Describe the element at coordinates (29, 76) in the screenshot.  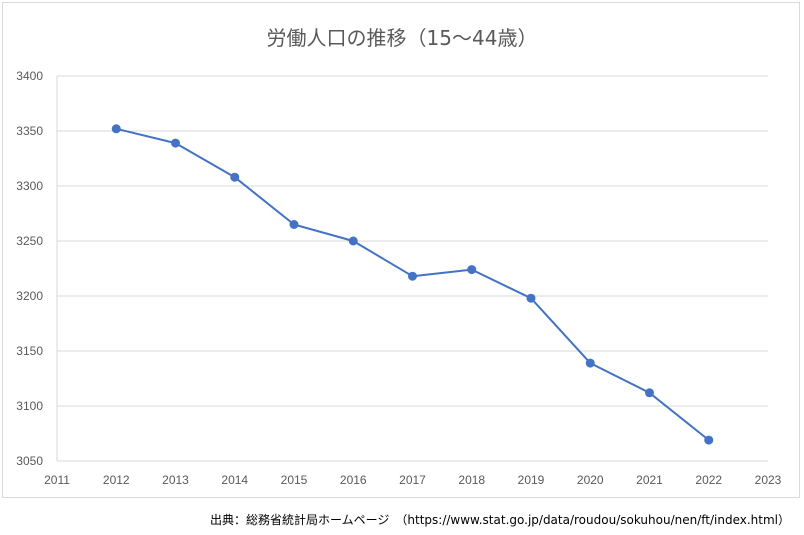
I see `y-tick-label: 3400` at that location.